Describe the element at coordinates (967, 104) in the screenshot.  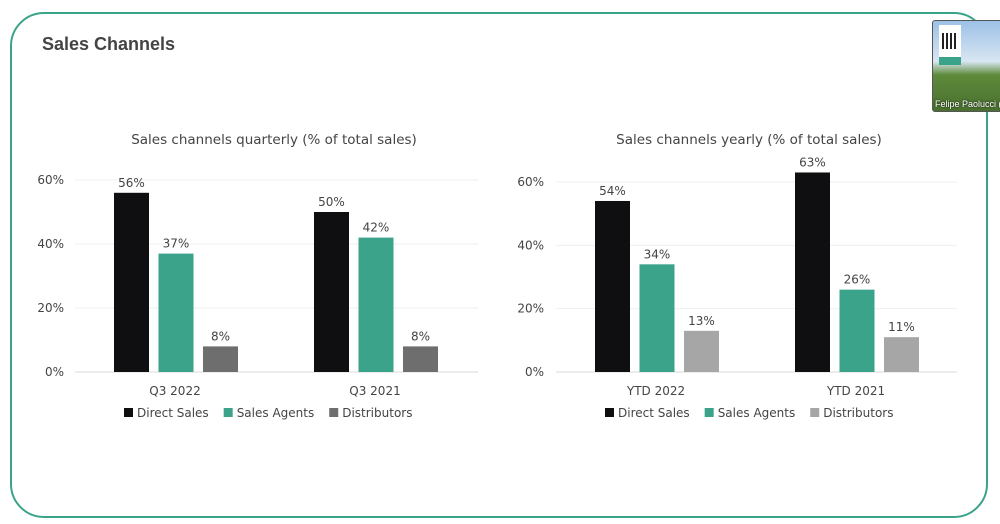
I see `participant-name: Felipe Paolucci (` at that location.